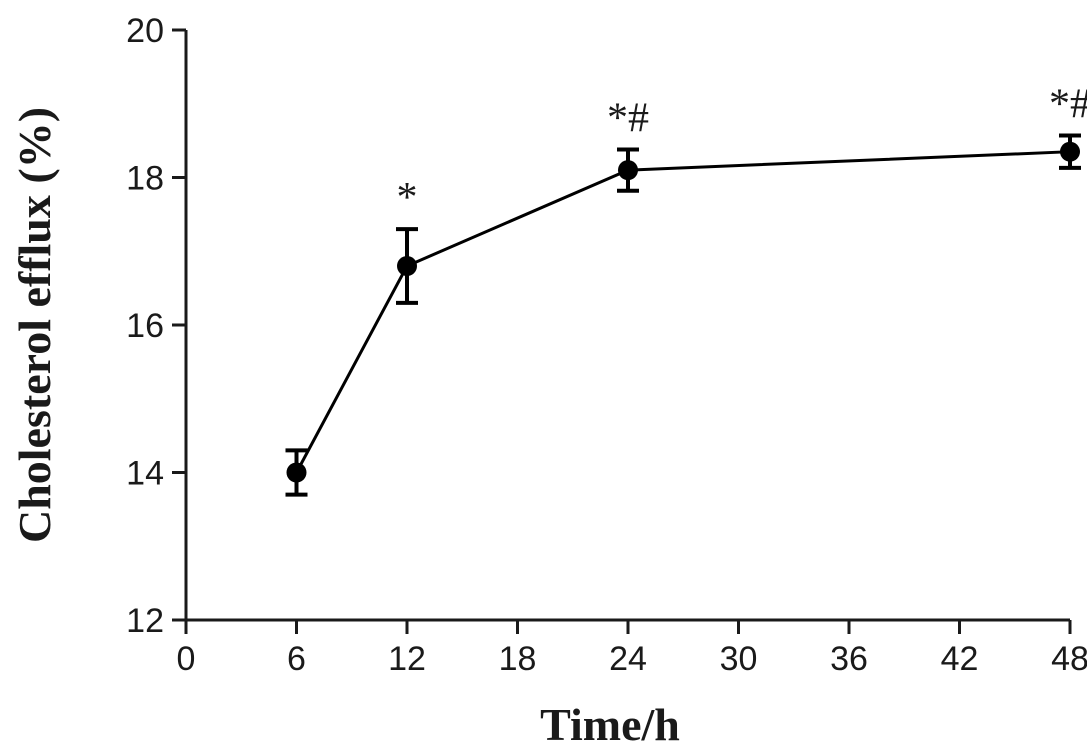 The width and height of the screenshot is (1087, 756). What do you see at coordinates (407, 198) in the screenshot?
I see `significance-annotation: *` at bounding box center [407, 198].